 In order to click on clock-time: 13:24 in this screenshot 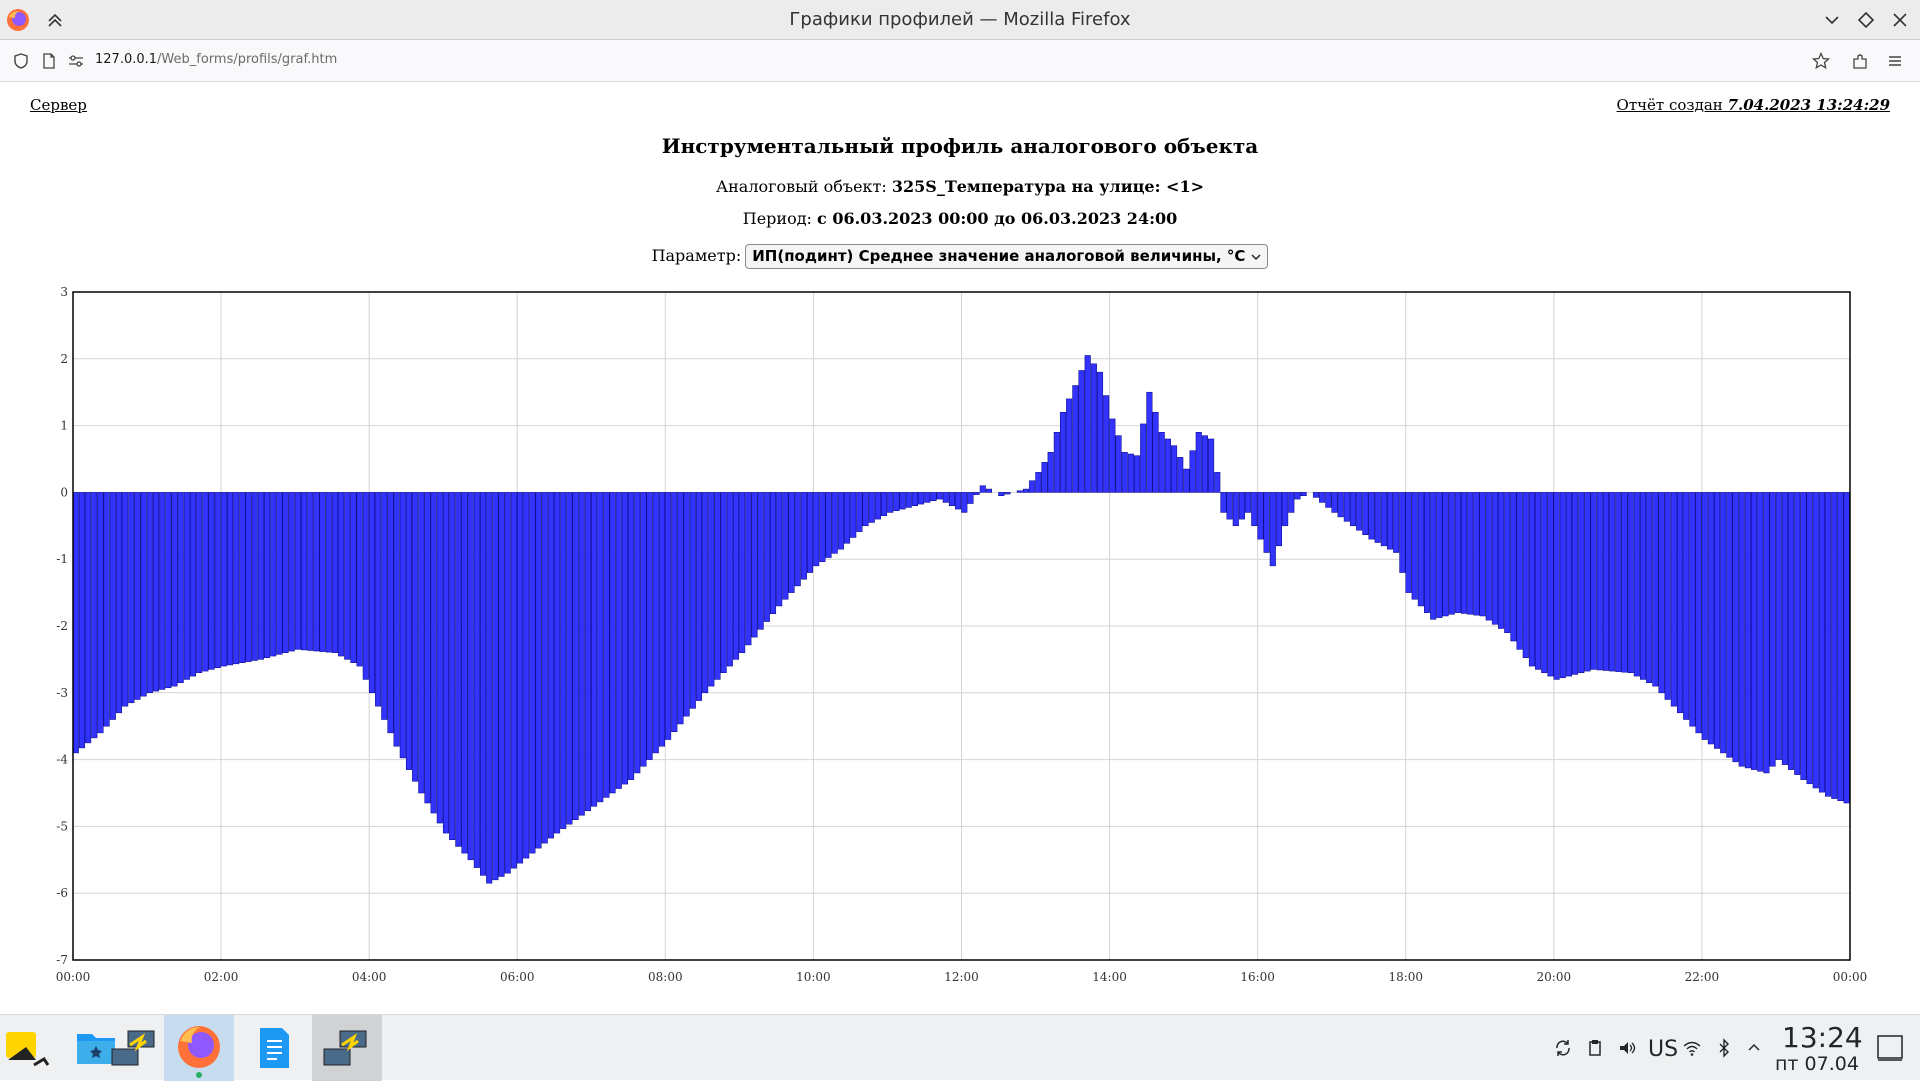, I will do `click(1822, 1037)`.